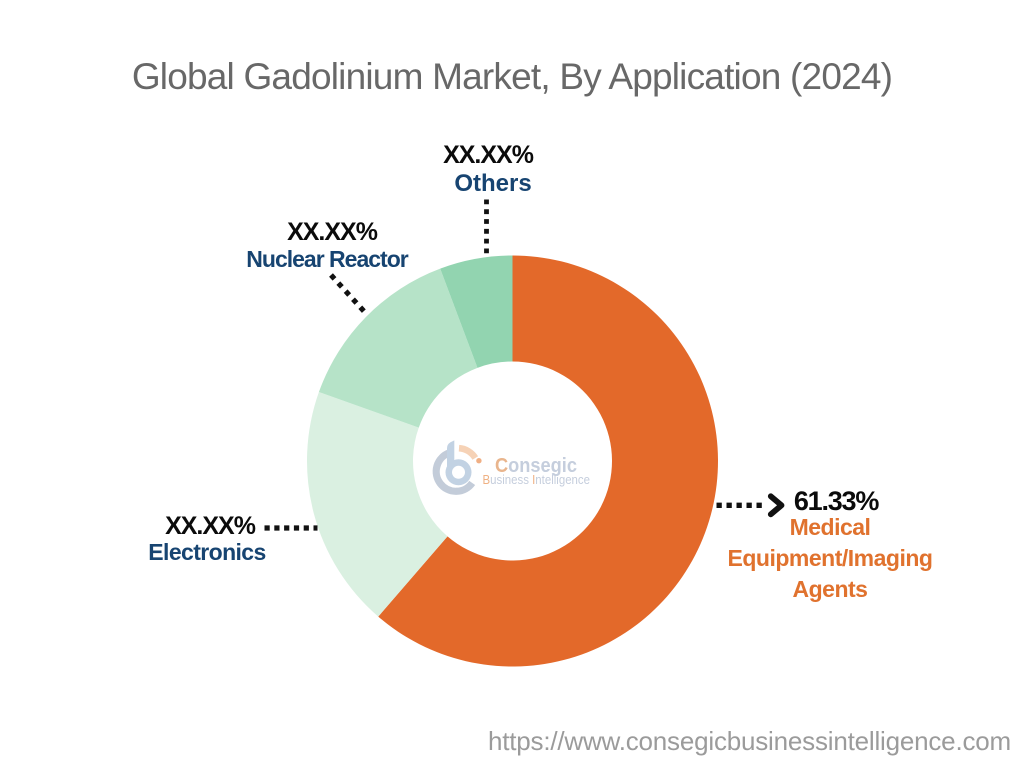 The image size is (1024, 768). What do you see at coordinates (536, 466) in the screenshot?
I see `svg-text: Consegic` at bounding box center [536, 466].